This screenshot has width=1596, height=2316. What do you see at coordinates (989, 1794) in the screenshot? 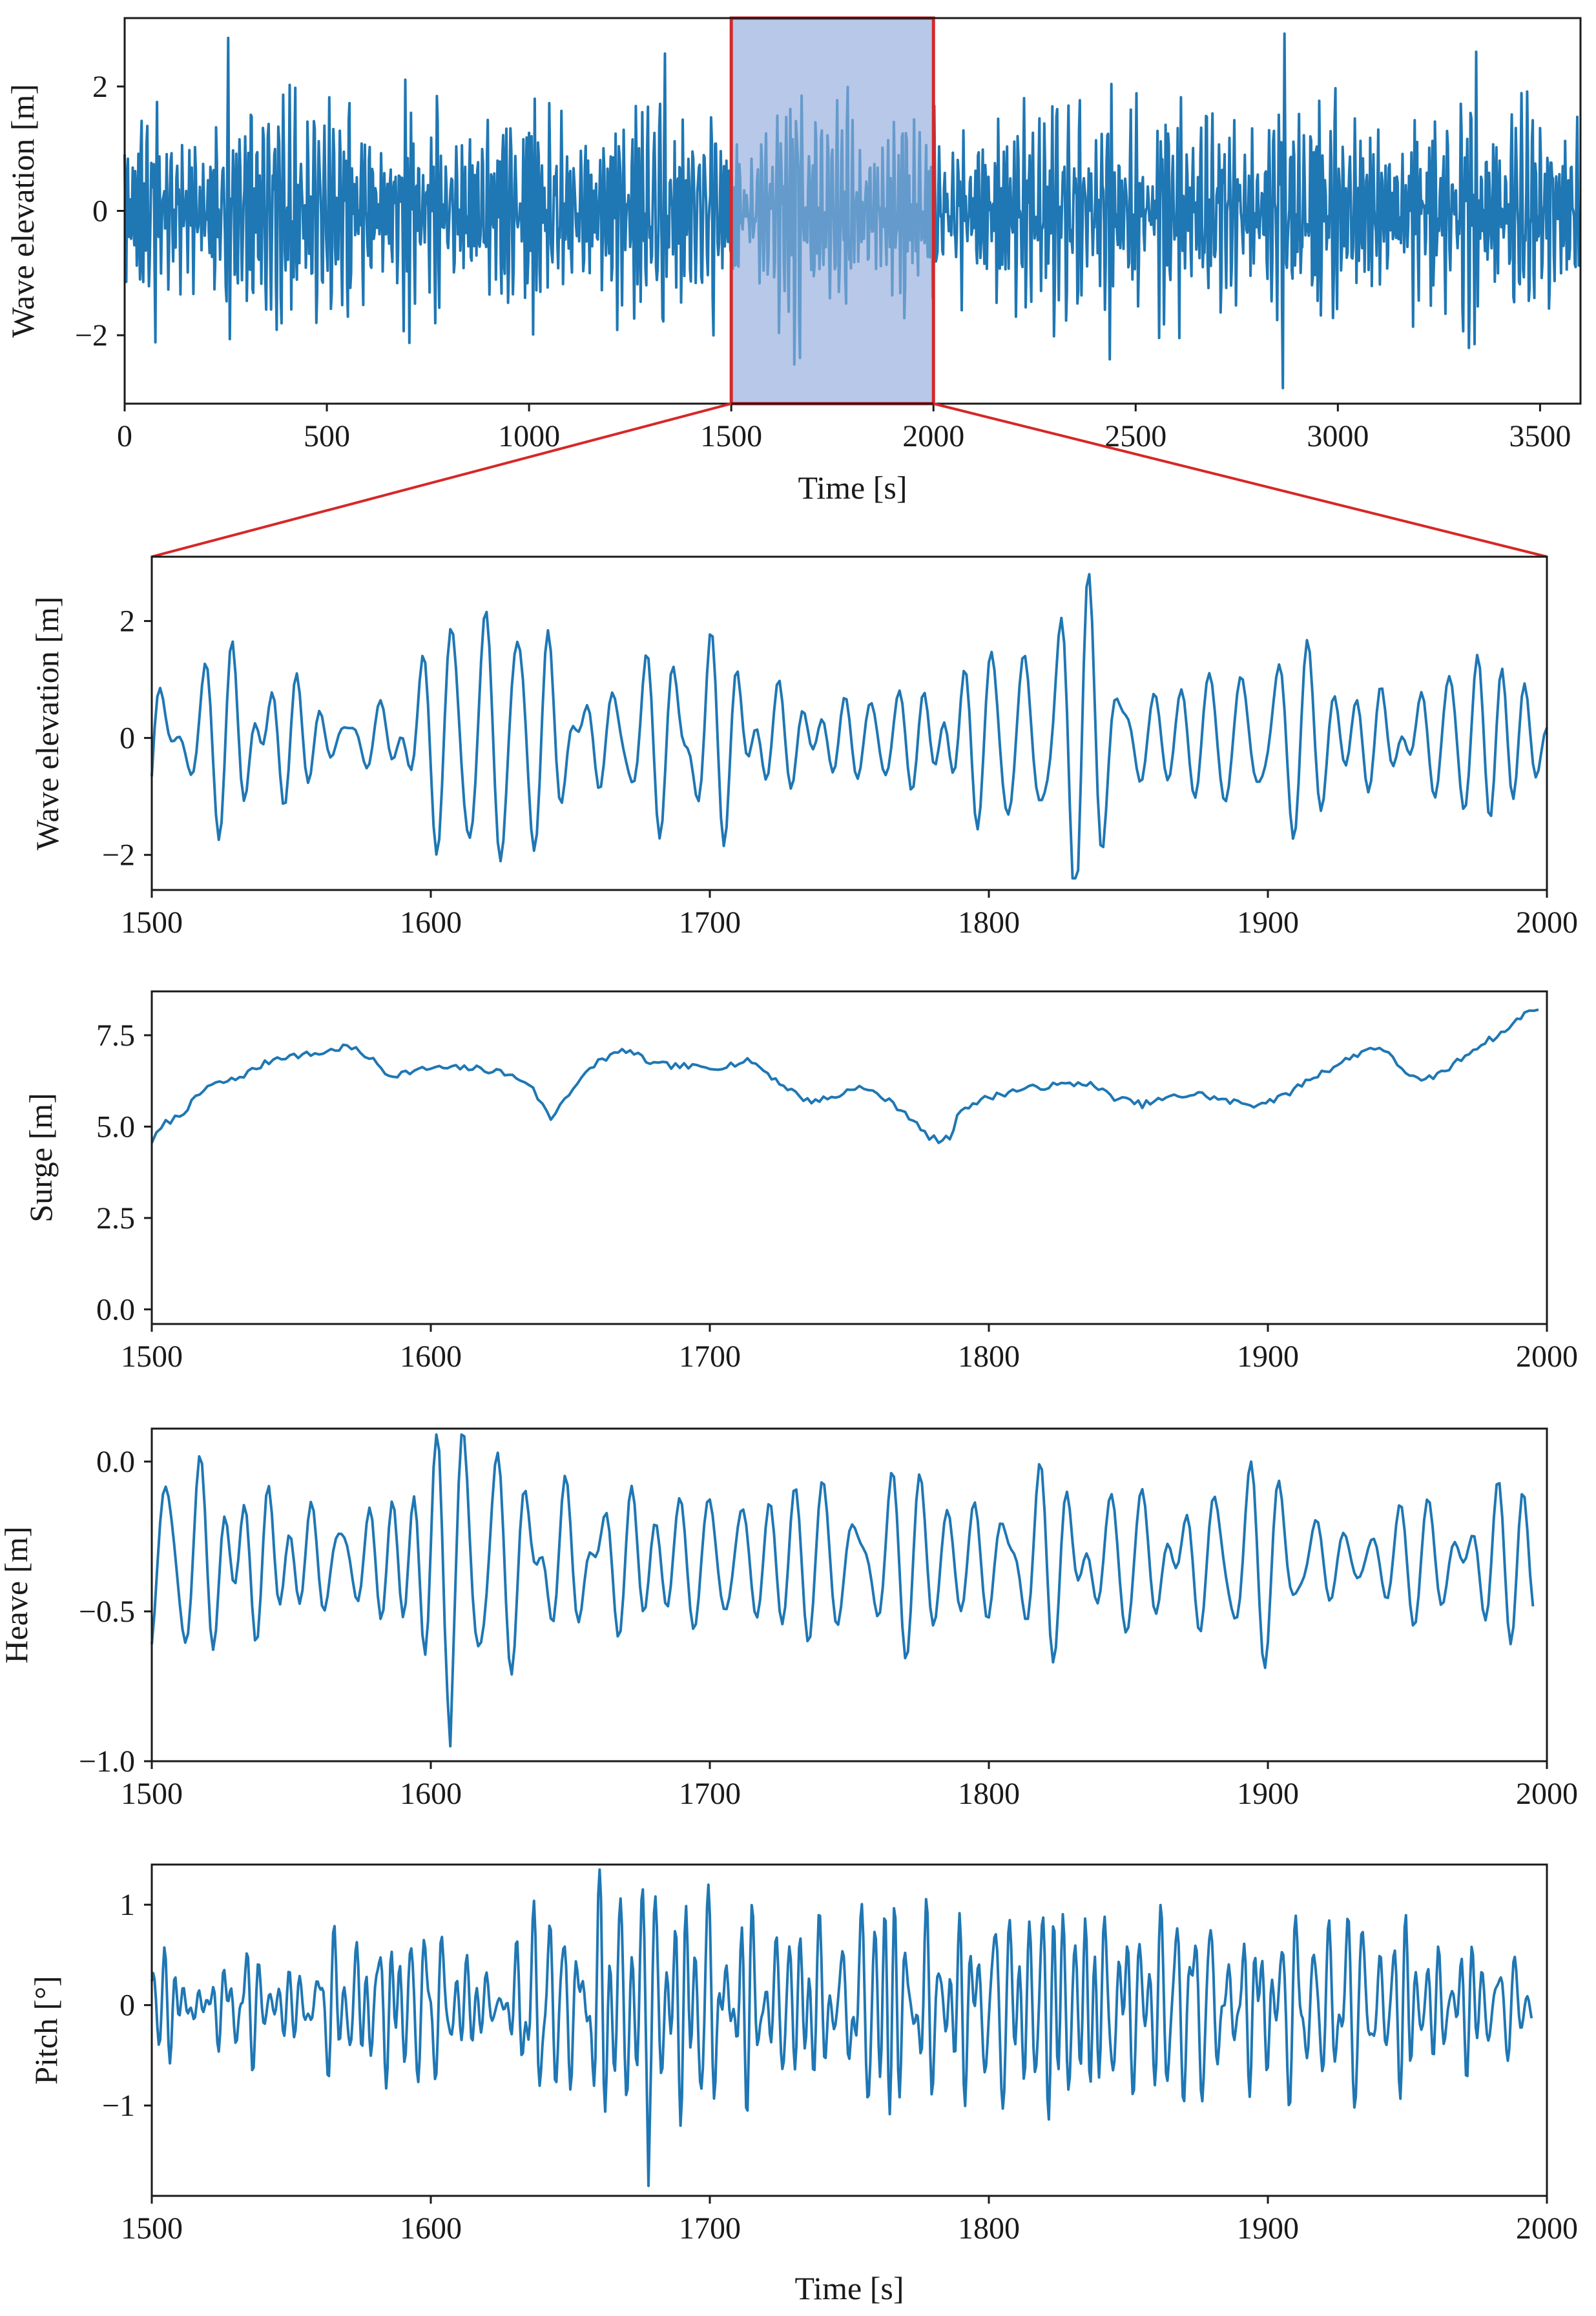
I see `heave-x-tick-label: 1800` at bounding box center [989, 1794].